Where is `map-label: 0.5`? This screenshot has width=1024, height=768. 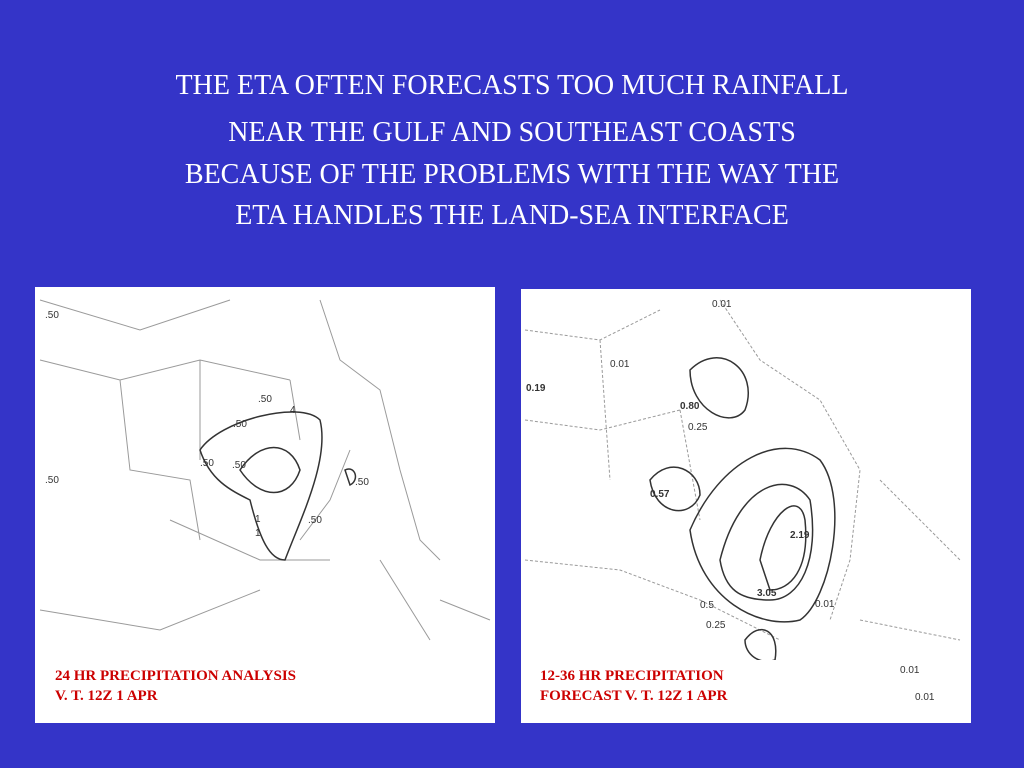
map-label: 0.5 is located at coordinates (707, 605).